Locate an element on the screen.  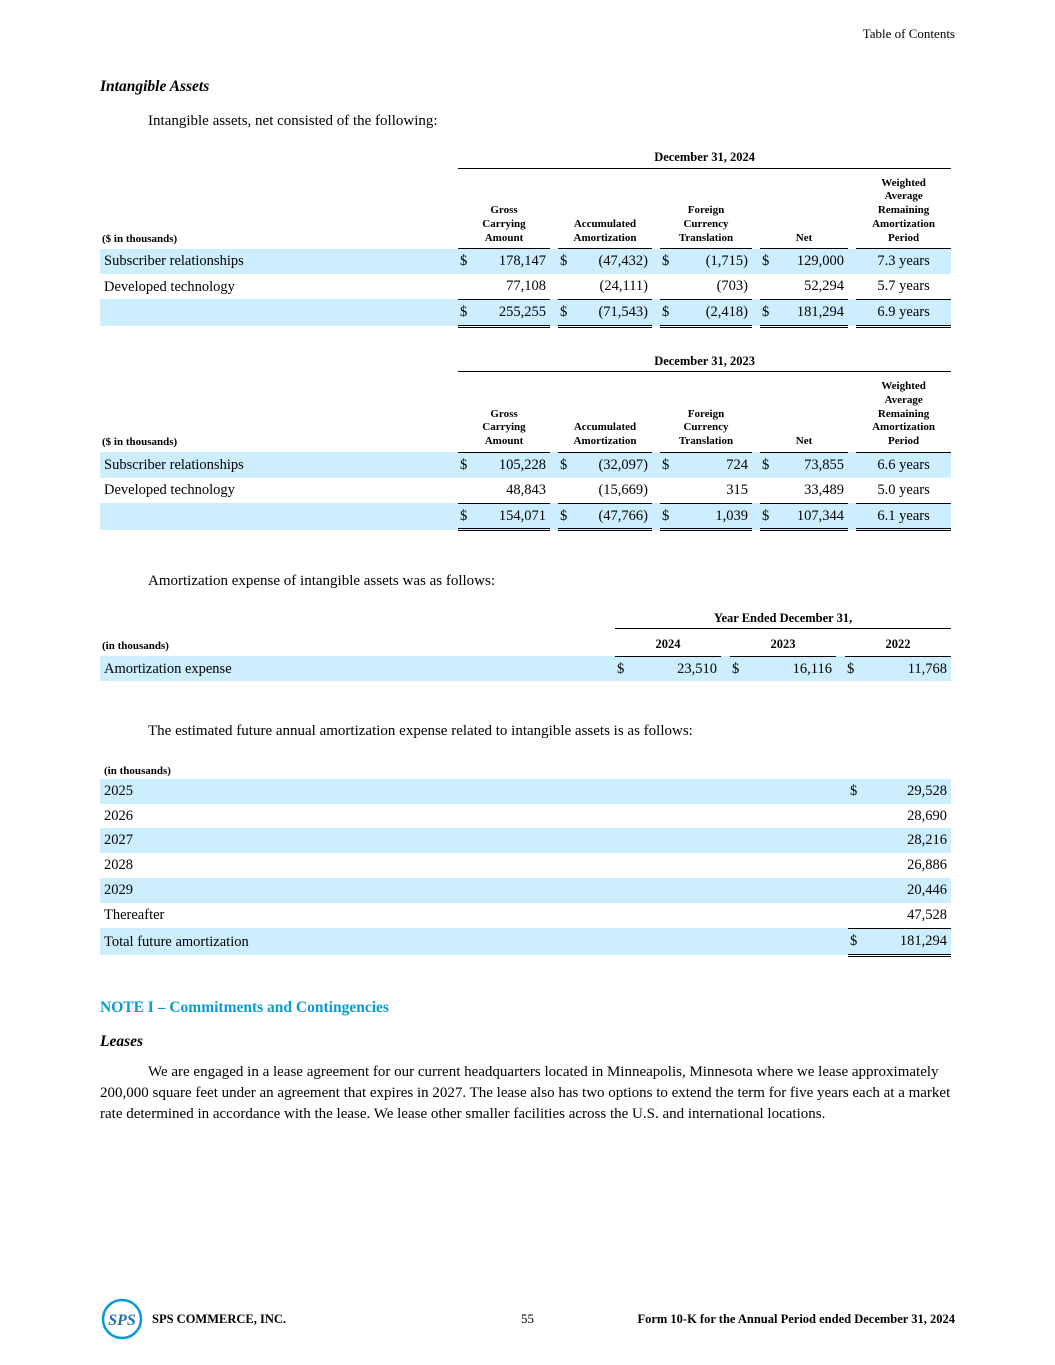
year-header-row: (in thousands) 2024 2023 2022 is located at coordinates (526, 642).